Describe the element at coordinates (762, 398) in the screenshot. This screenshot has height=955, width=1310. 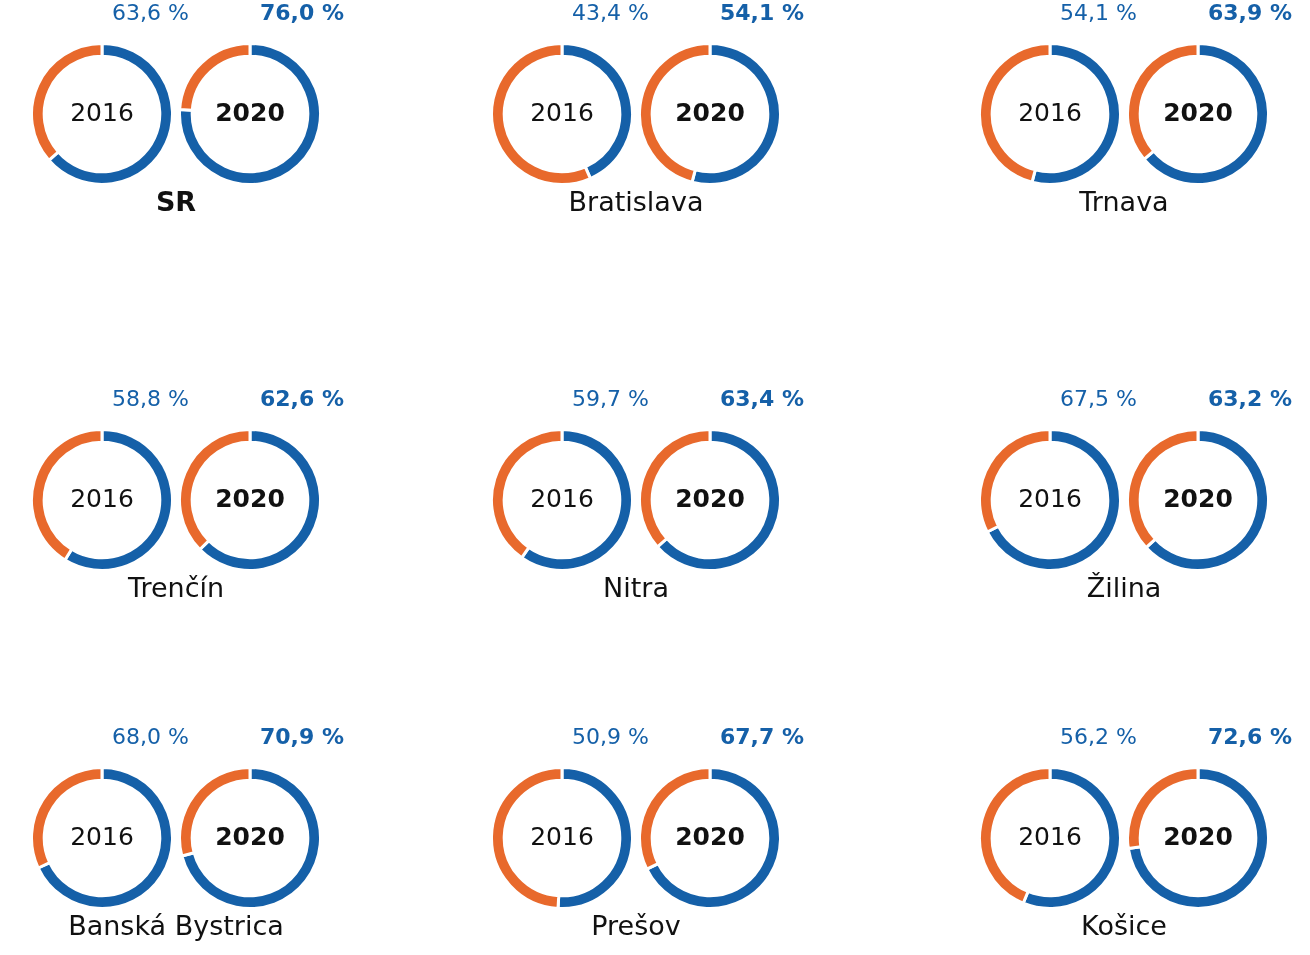
I see `data-label: 63,4 %` at that location.